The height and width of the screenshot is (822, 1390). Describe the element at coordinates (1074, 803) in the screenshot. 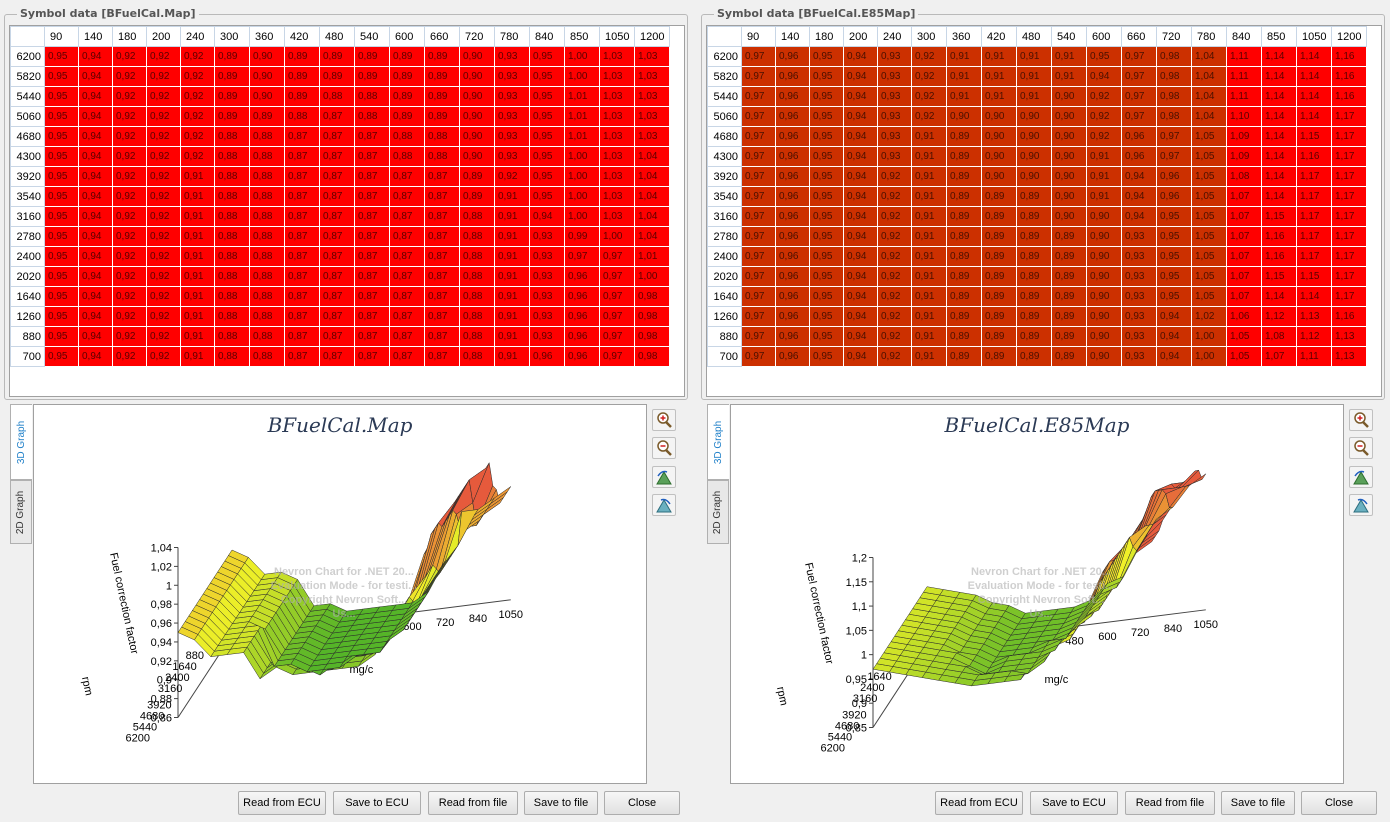

I see `save-to-ecu-button: Save to ECU` at that location.